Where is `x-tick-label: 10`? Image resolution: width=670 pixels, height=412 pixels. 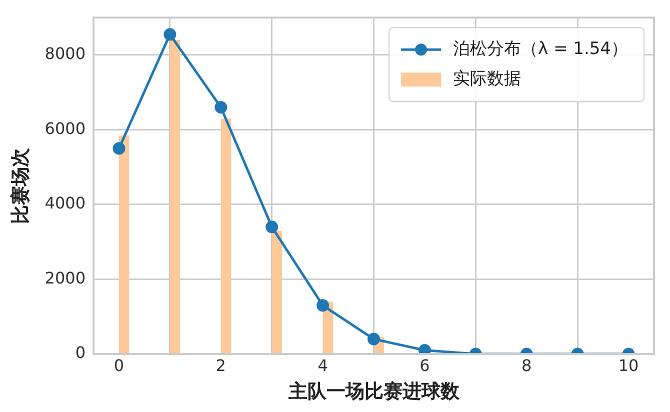
x-tick-label: 10 is located at coordinates (628, 365).